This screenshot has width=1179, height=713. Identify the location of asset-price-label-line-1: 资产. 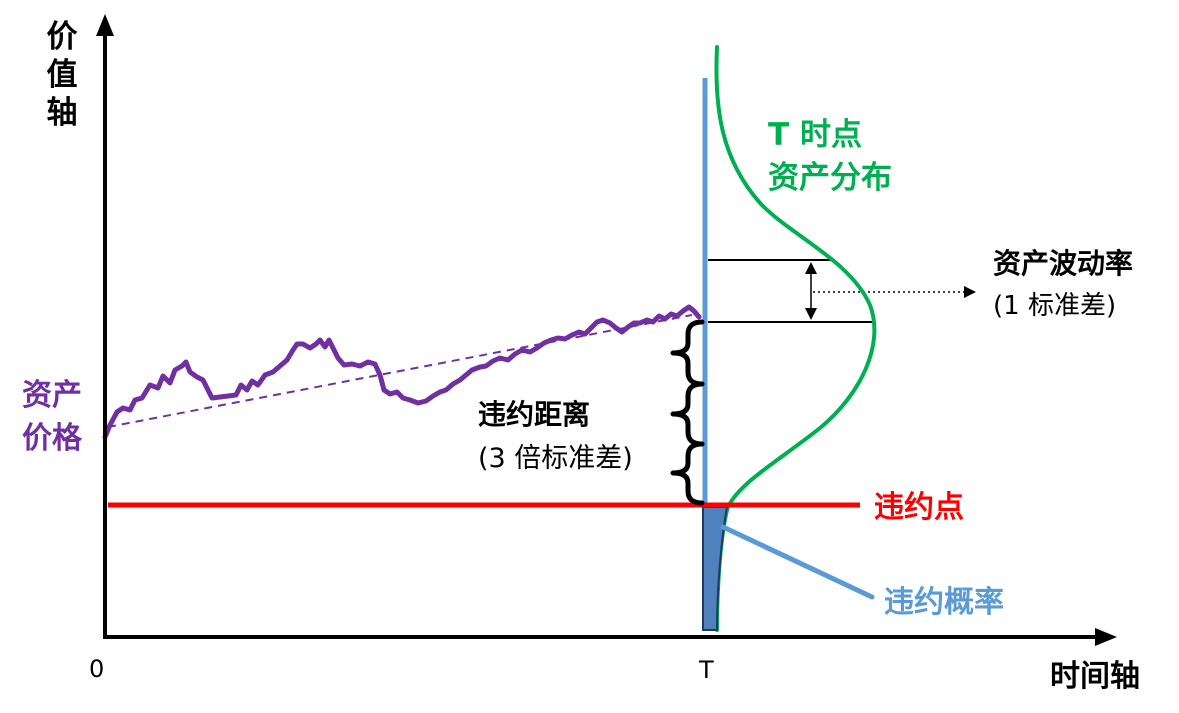
(52, 395).